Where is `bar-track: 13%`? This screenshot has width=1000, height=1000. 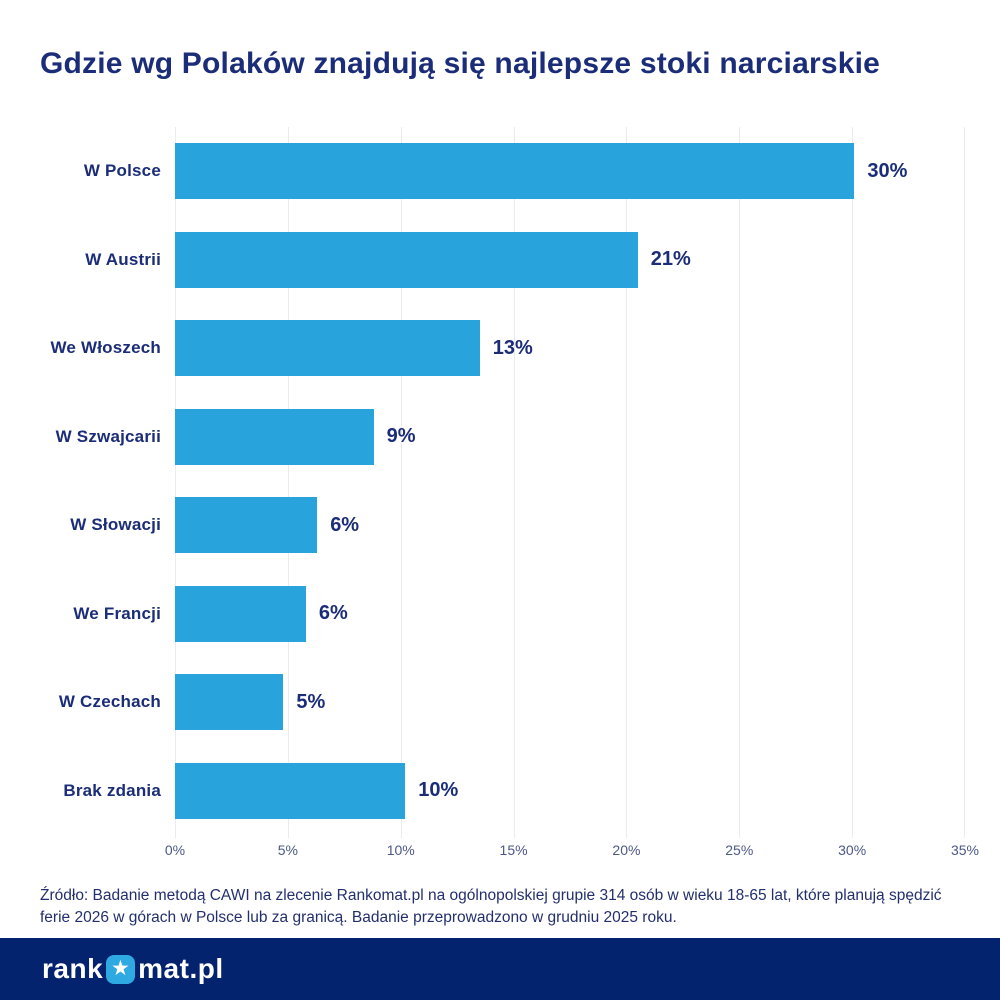 bar-track: 13% is located at coordinates (570, 348).